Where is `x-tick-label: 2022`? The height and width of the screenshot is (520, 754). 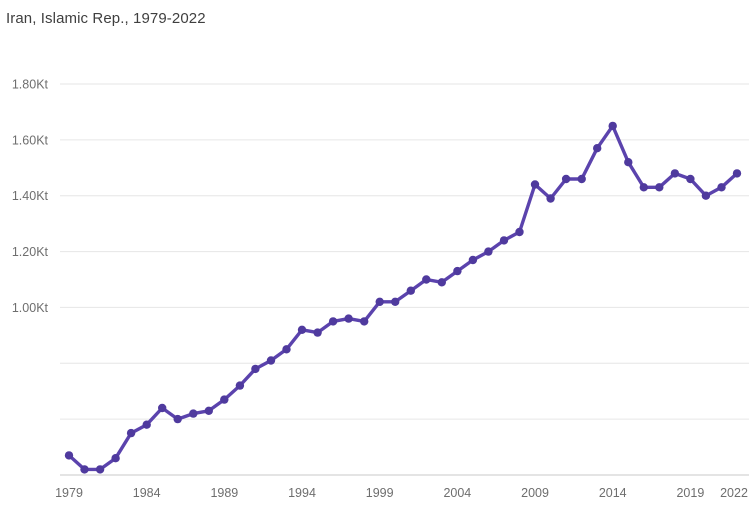 x-tick-label: 2022 is located at coordinates (734, 493).